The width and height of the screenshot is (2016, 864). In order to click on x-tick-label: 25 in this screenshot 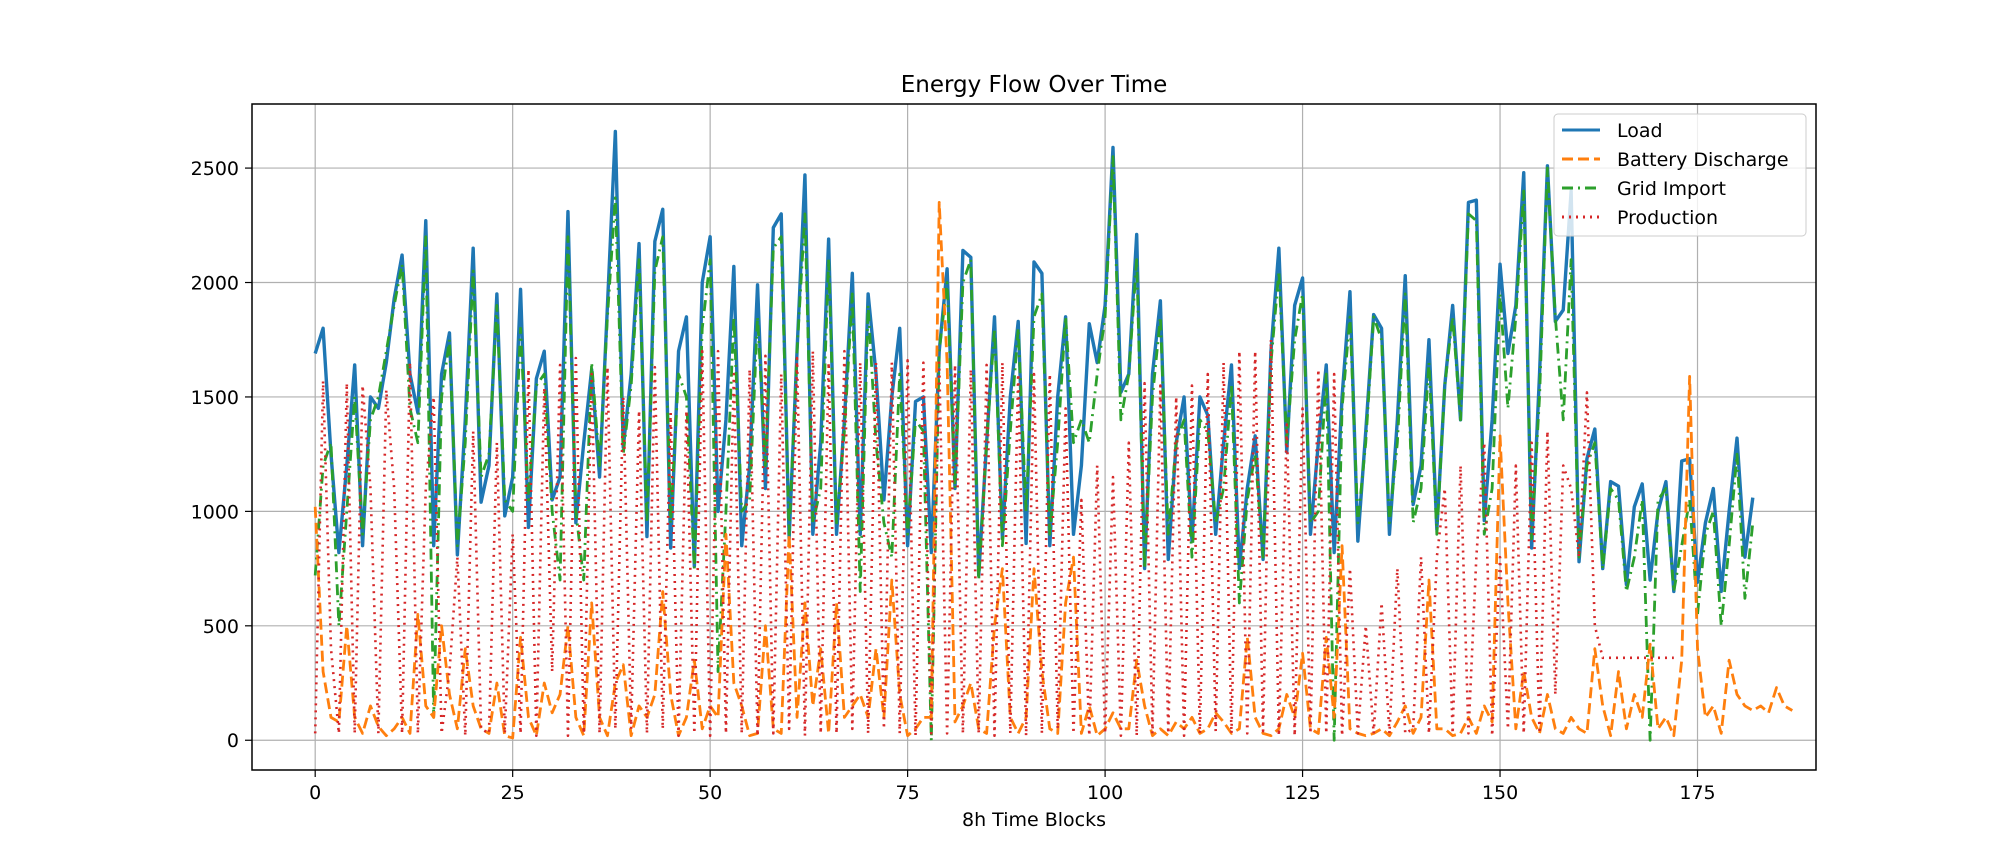, I will do `click(513, 793)`.